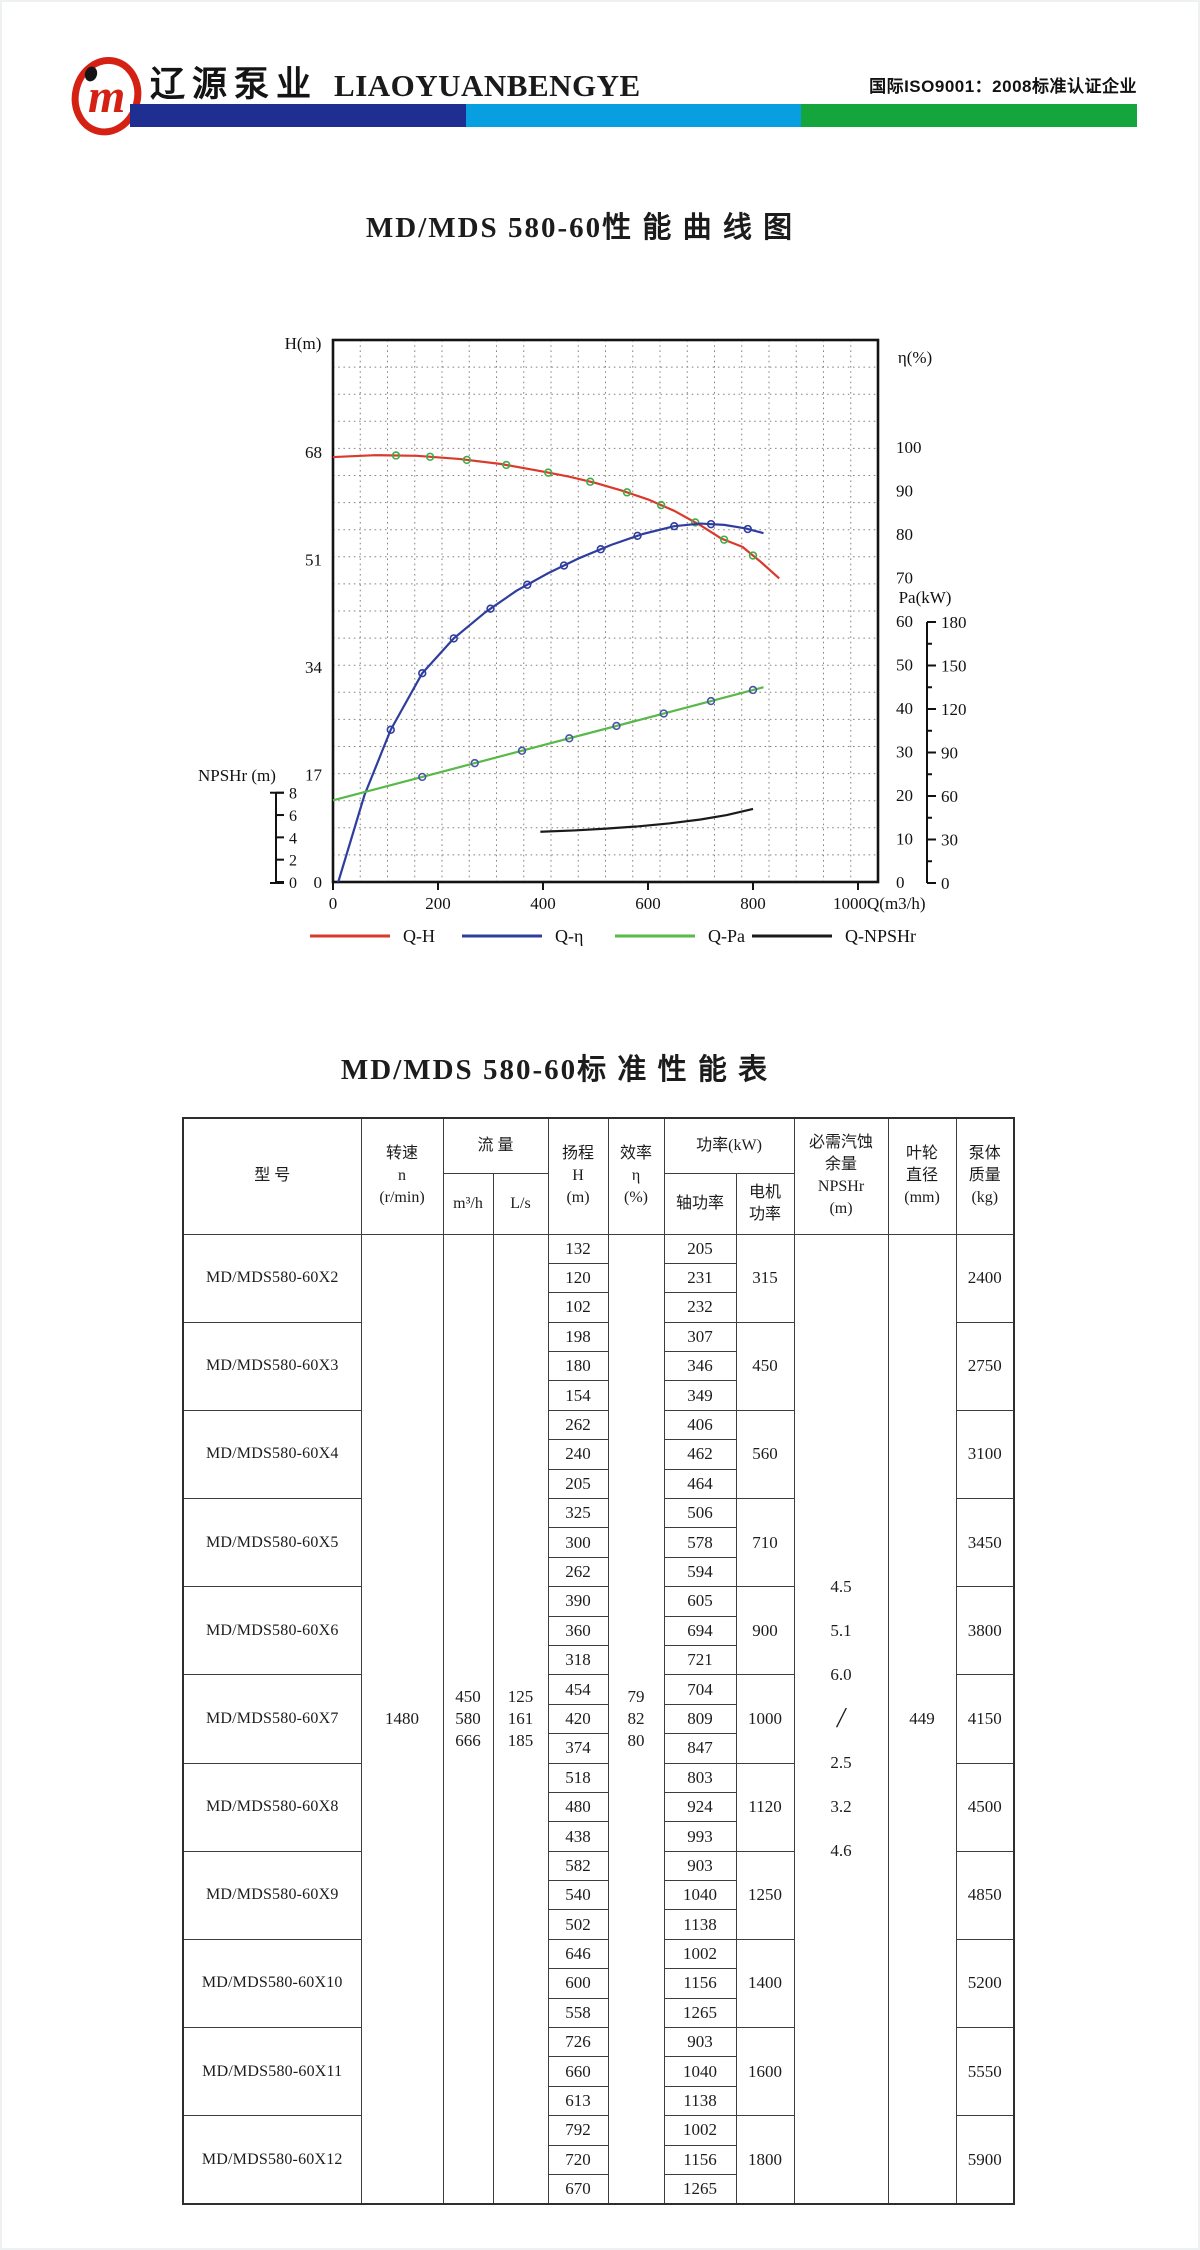 The height and width of the screenshot is (2250, 1200). Describe the element at coordinates (313, 560) in the screenshot. I see `h-axis-tick: 51` at that location.